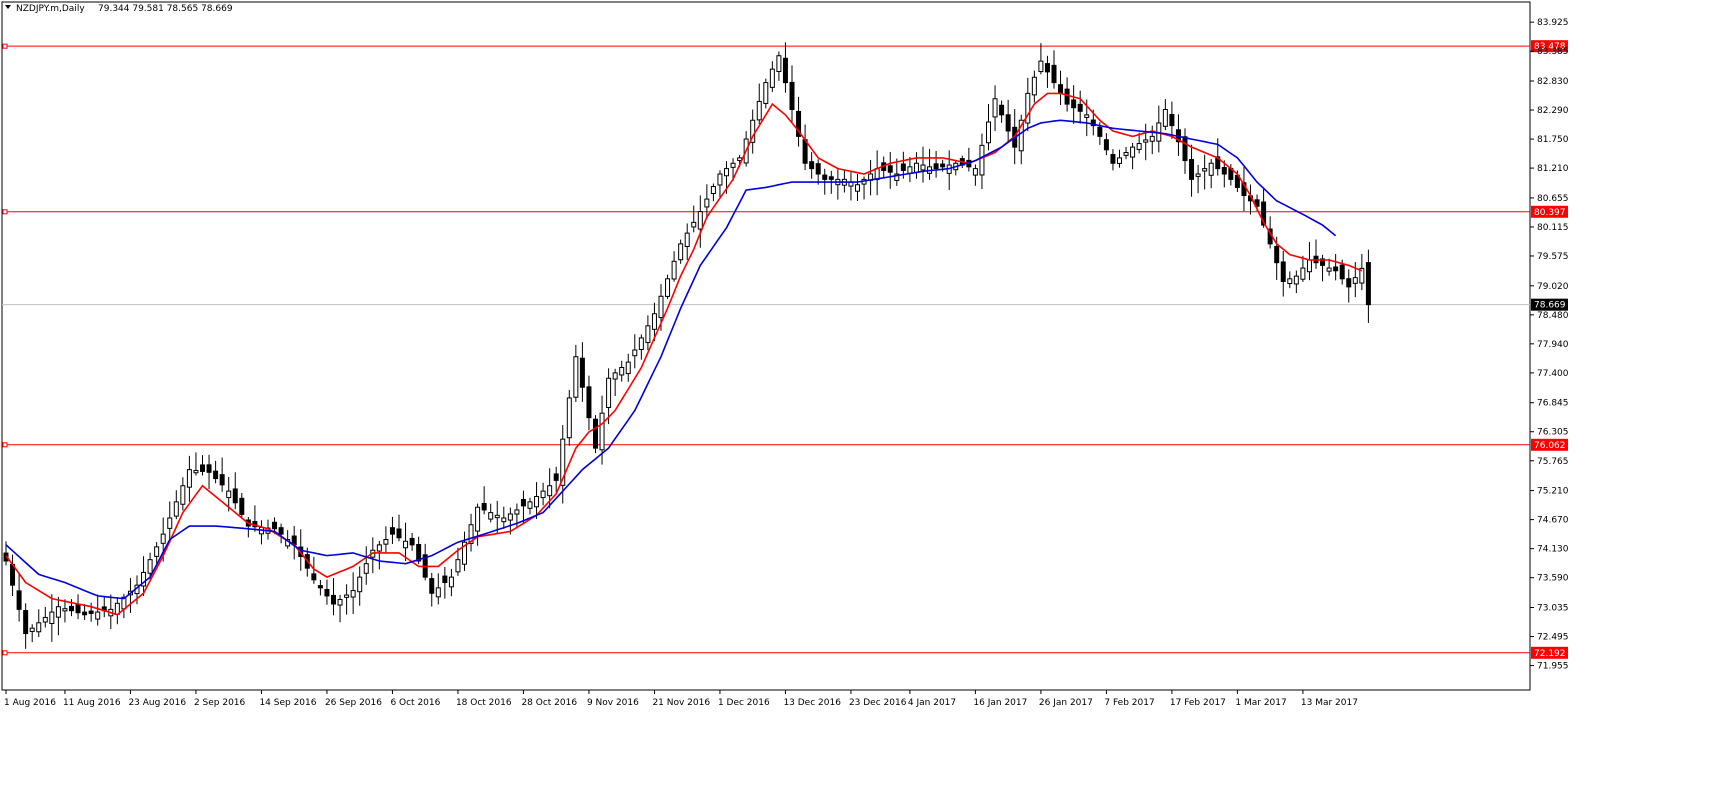 The image size is (1723, 785). Describe the element at coordinates (1553, 199) in the screenshot. I see `y-tick-label: 80.655` at that location.